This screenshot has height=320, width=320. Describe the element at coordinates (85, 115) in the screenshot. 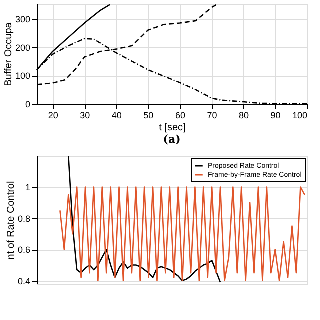

I see `x-tick-label: 30` at that location.